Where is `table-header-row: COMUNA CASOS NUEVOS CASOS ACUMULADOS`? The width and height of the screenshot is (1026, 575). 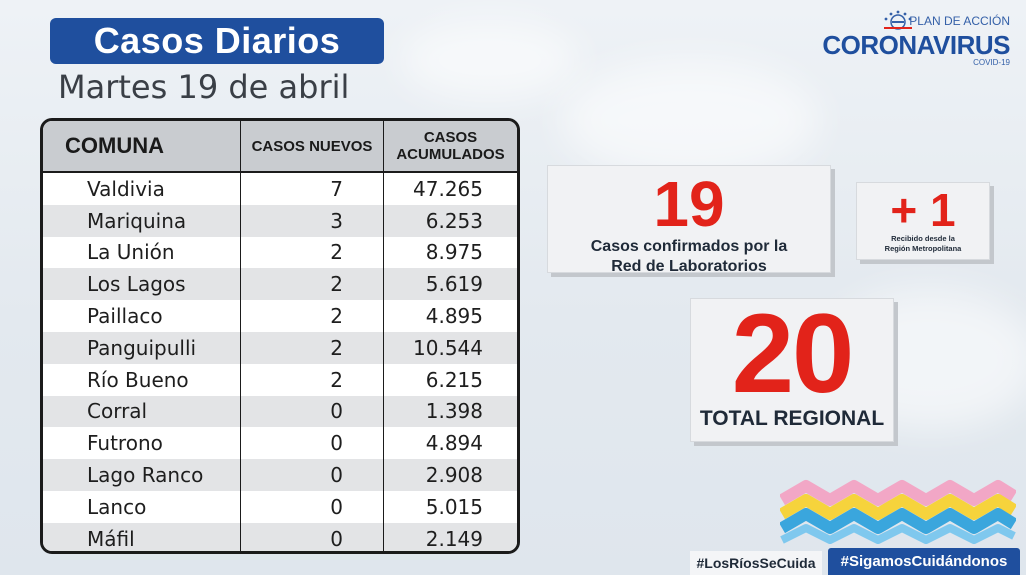 table-header-row: COMUNA CASOS NUEVOS CASOS ACUMULADOS is located at coordinates (280, 147).